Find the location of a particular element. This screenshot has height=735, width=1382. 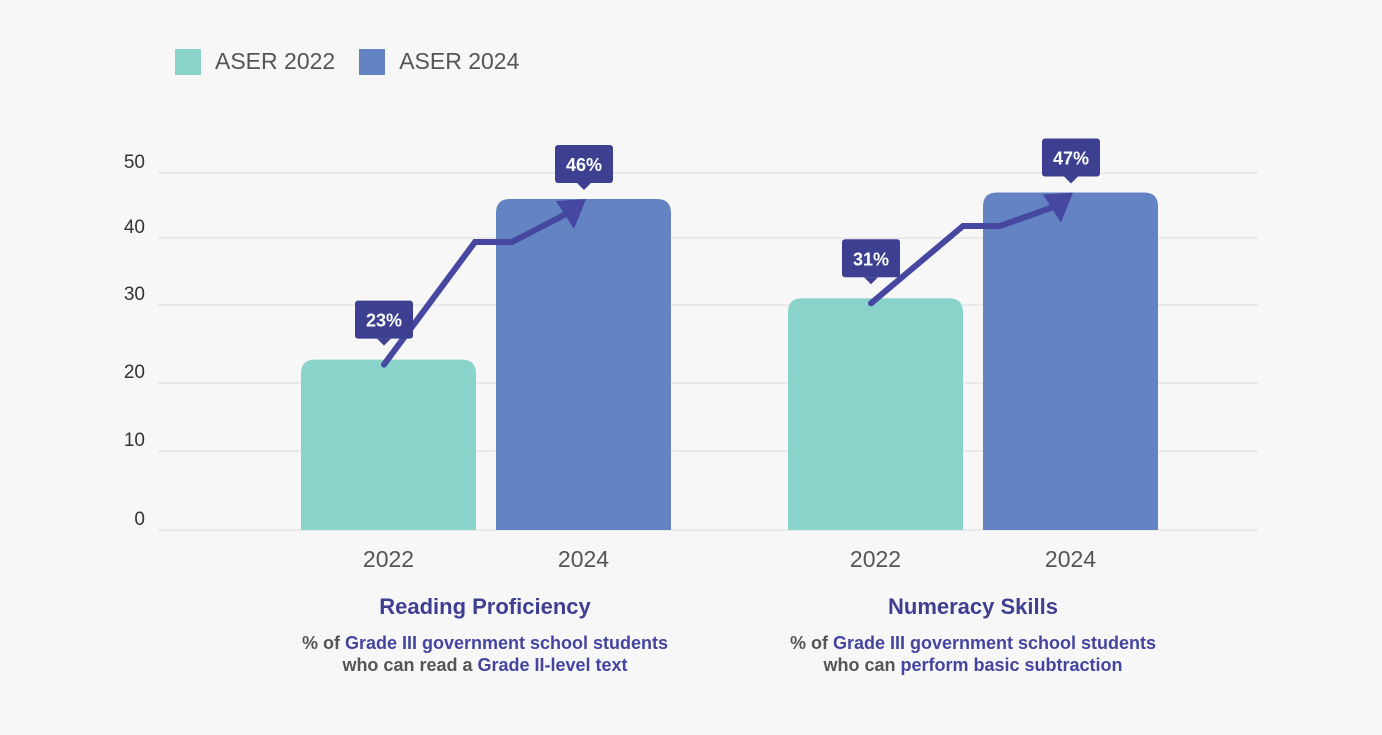

y-tick-label: 30 is located at coordinates (134, 294).